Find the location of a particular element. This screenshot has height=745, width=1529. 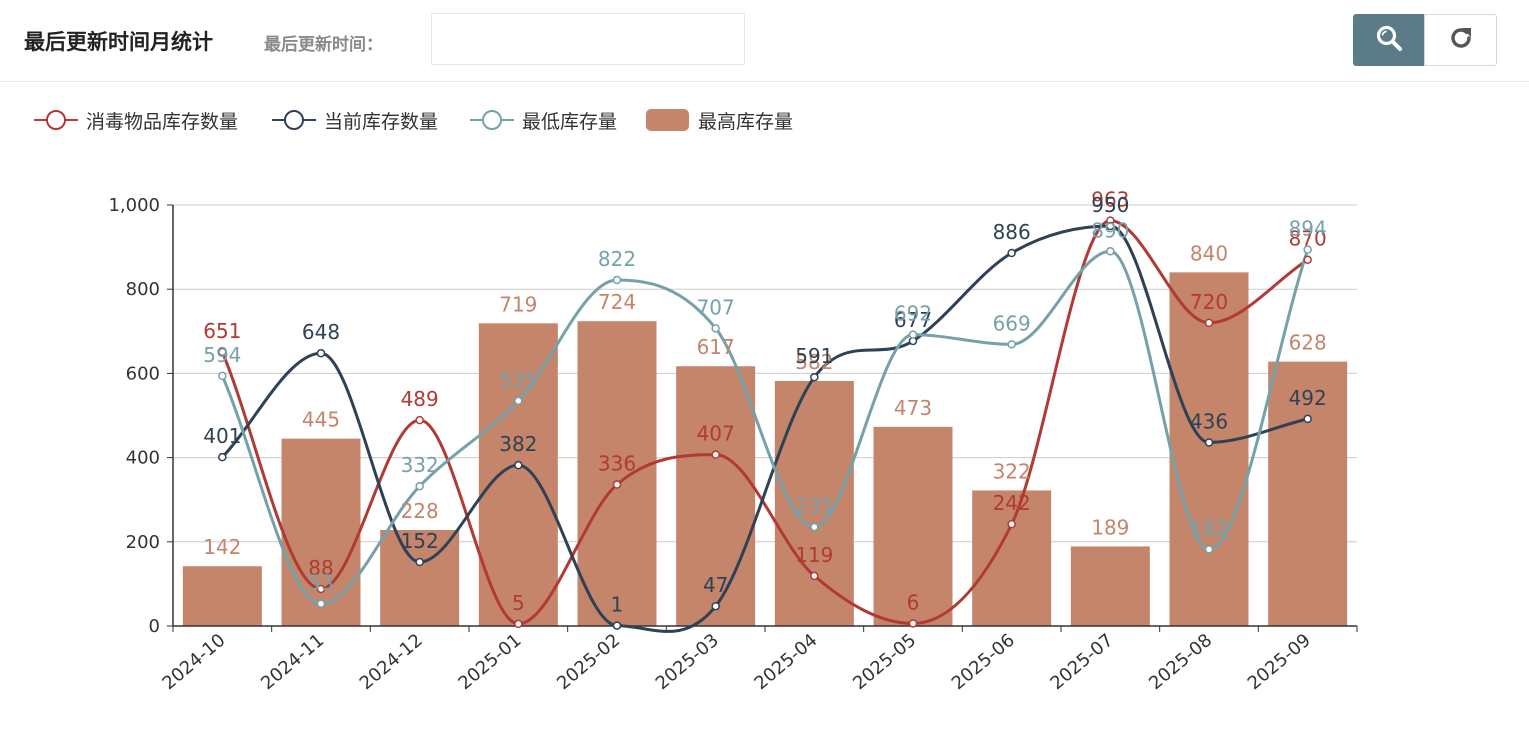

legend-item-disinfect: 消毒物品库存数量 is located at coordinates (136, 120).